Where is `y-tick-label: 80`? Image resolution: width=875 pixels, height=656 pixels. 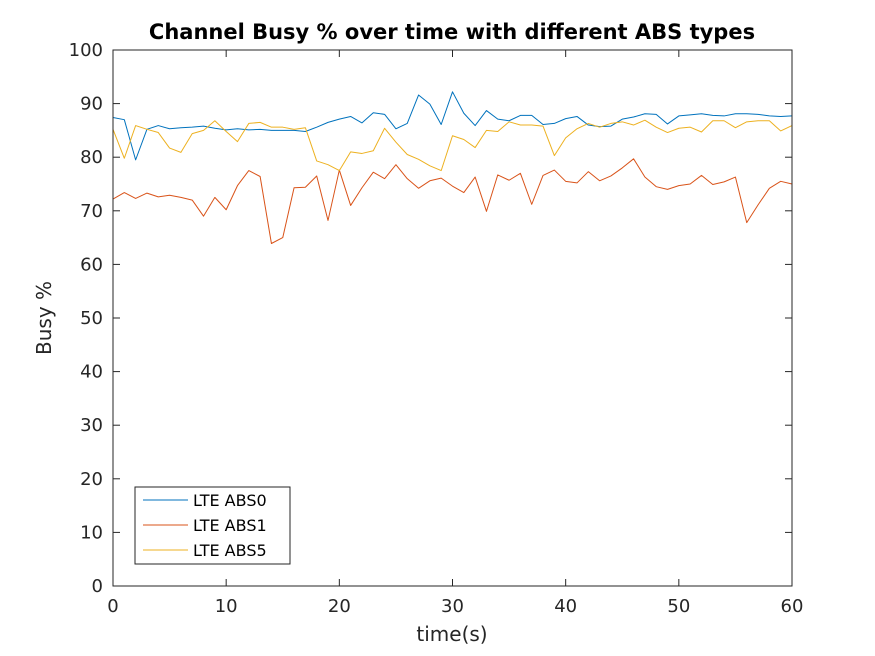 y-tick-label: 80 is located at coordinates (91, 157).